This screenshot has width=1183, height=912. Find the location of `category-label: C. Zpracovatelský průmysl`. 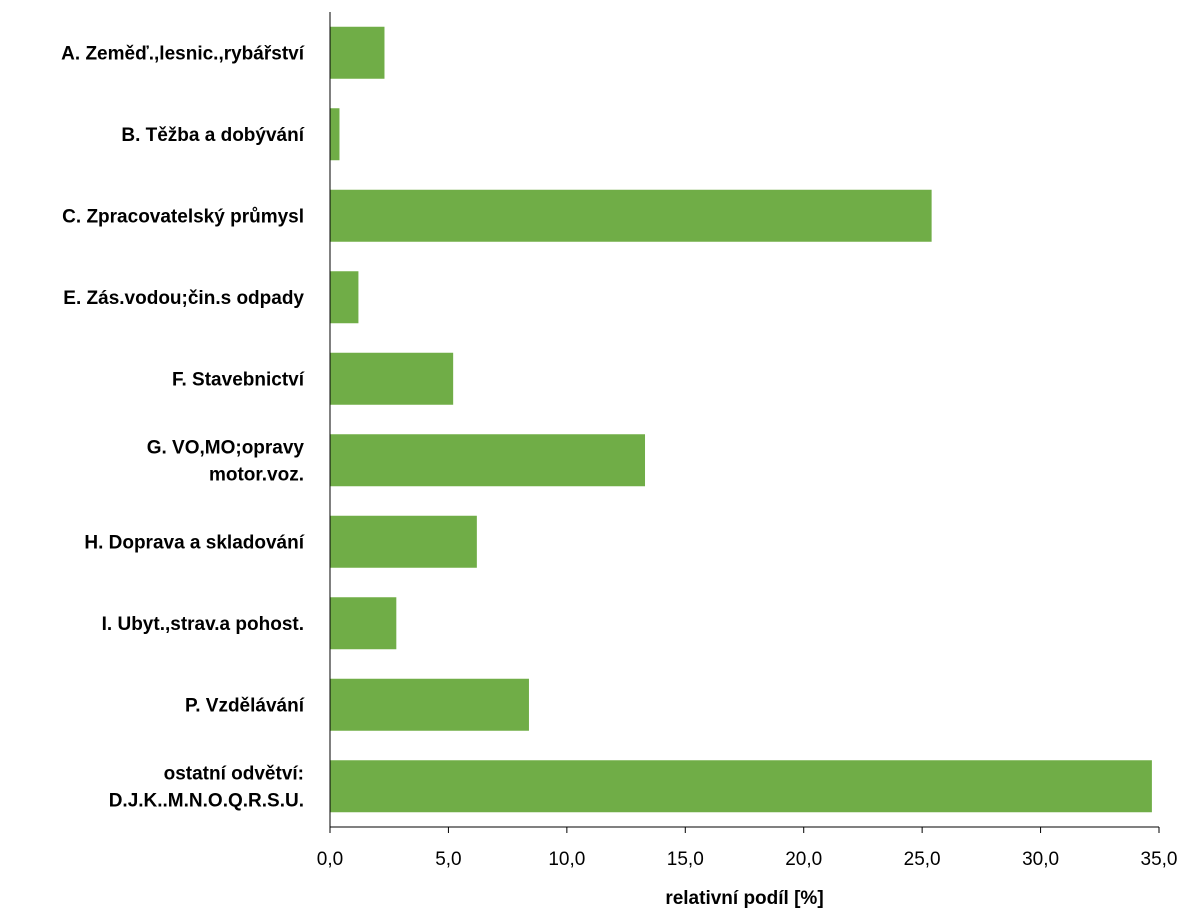

category-label: C. Zpracovatelský průmysl is located at coordinates (183, 216).